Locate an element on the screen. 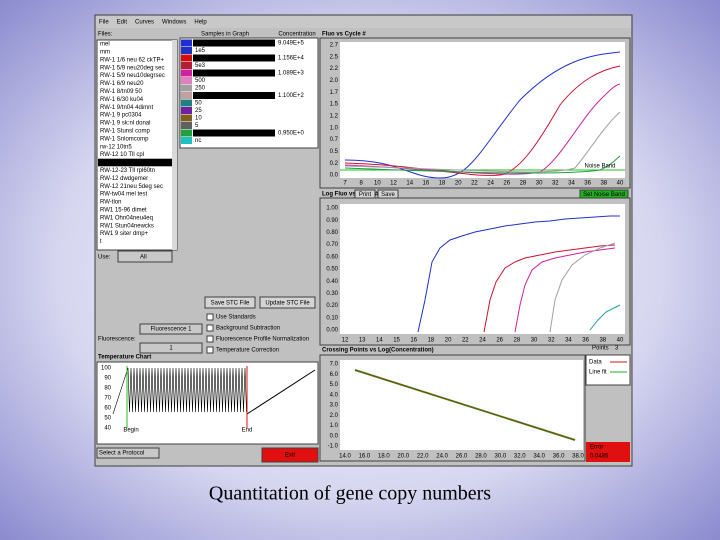 The width and height of the screenshot is (720, 540). menu-item: Curves is located at coordinates (144, 23).